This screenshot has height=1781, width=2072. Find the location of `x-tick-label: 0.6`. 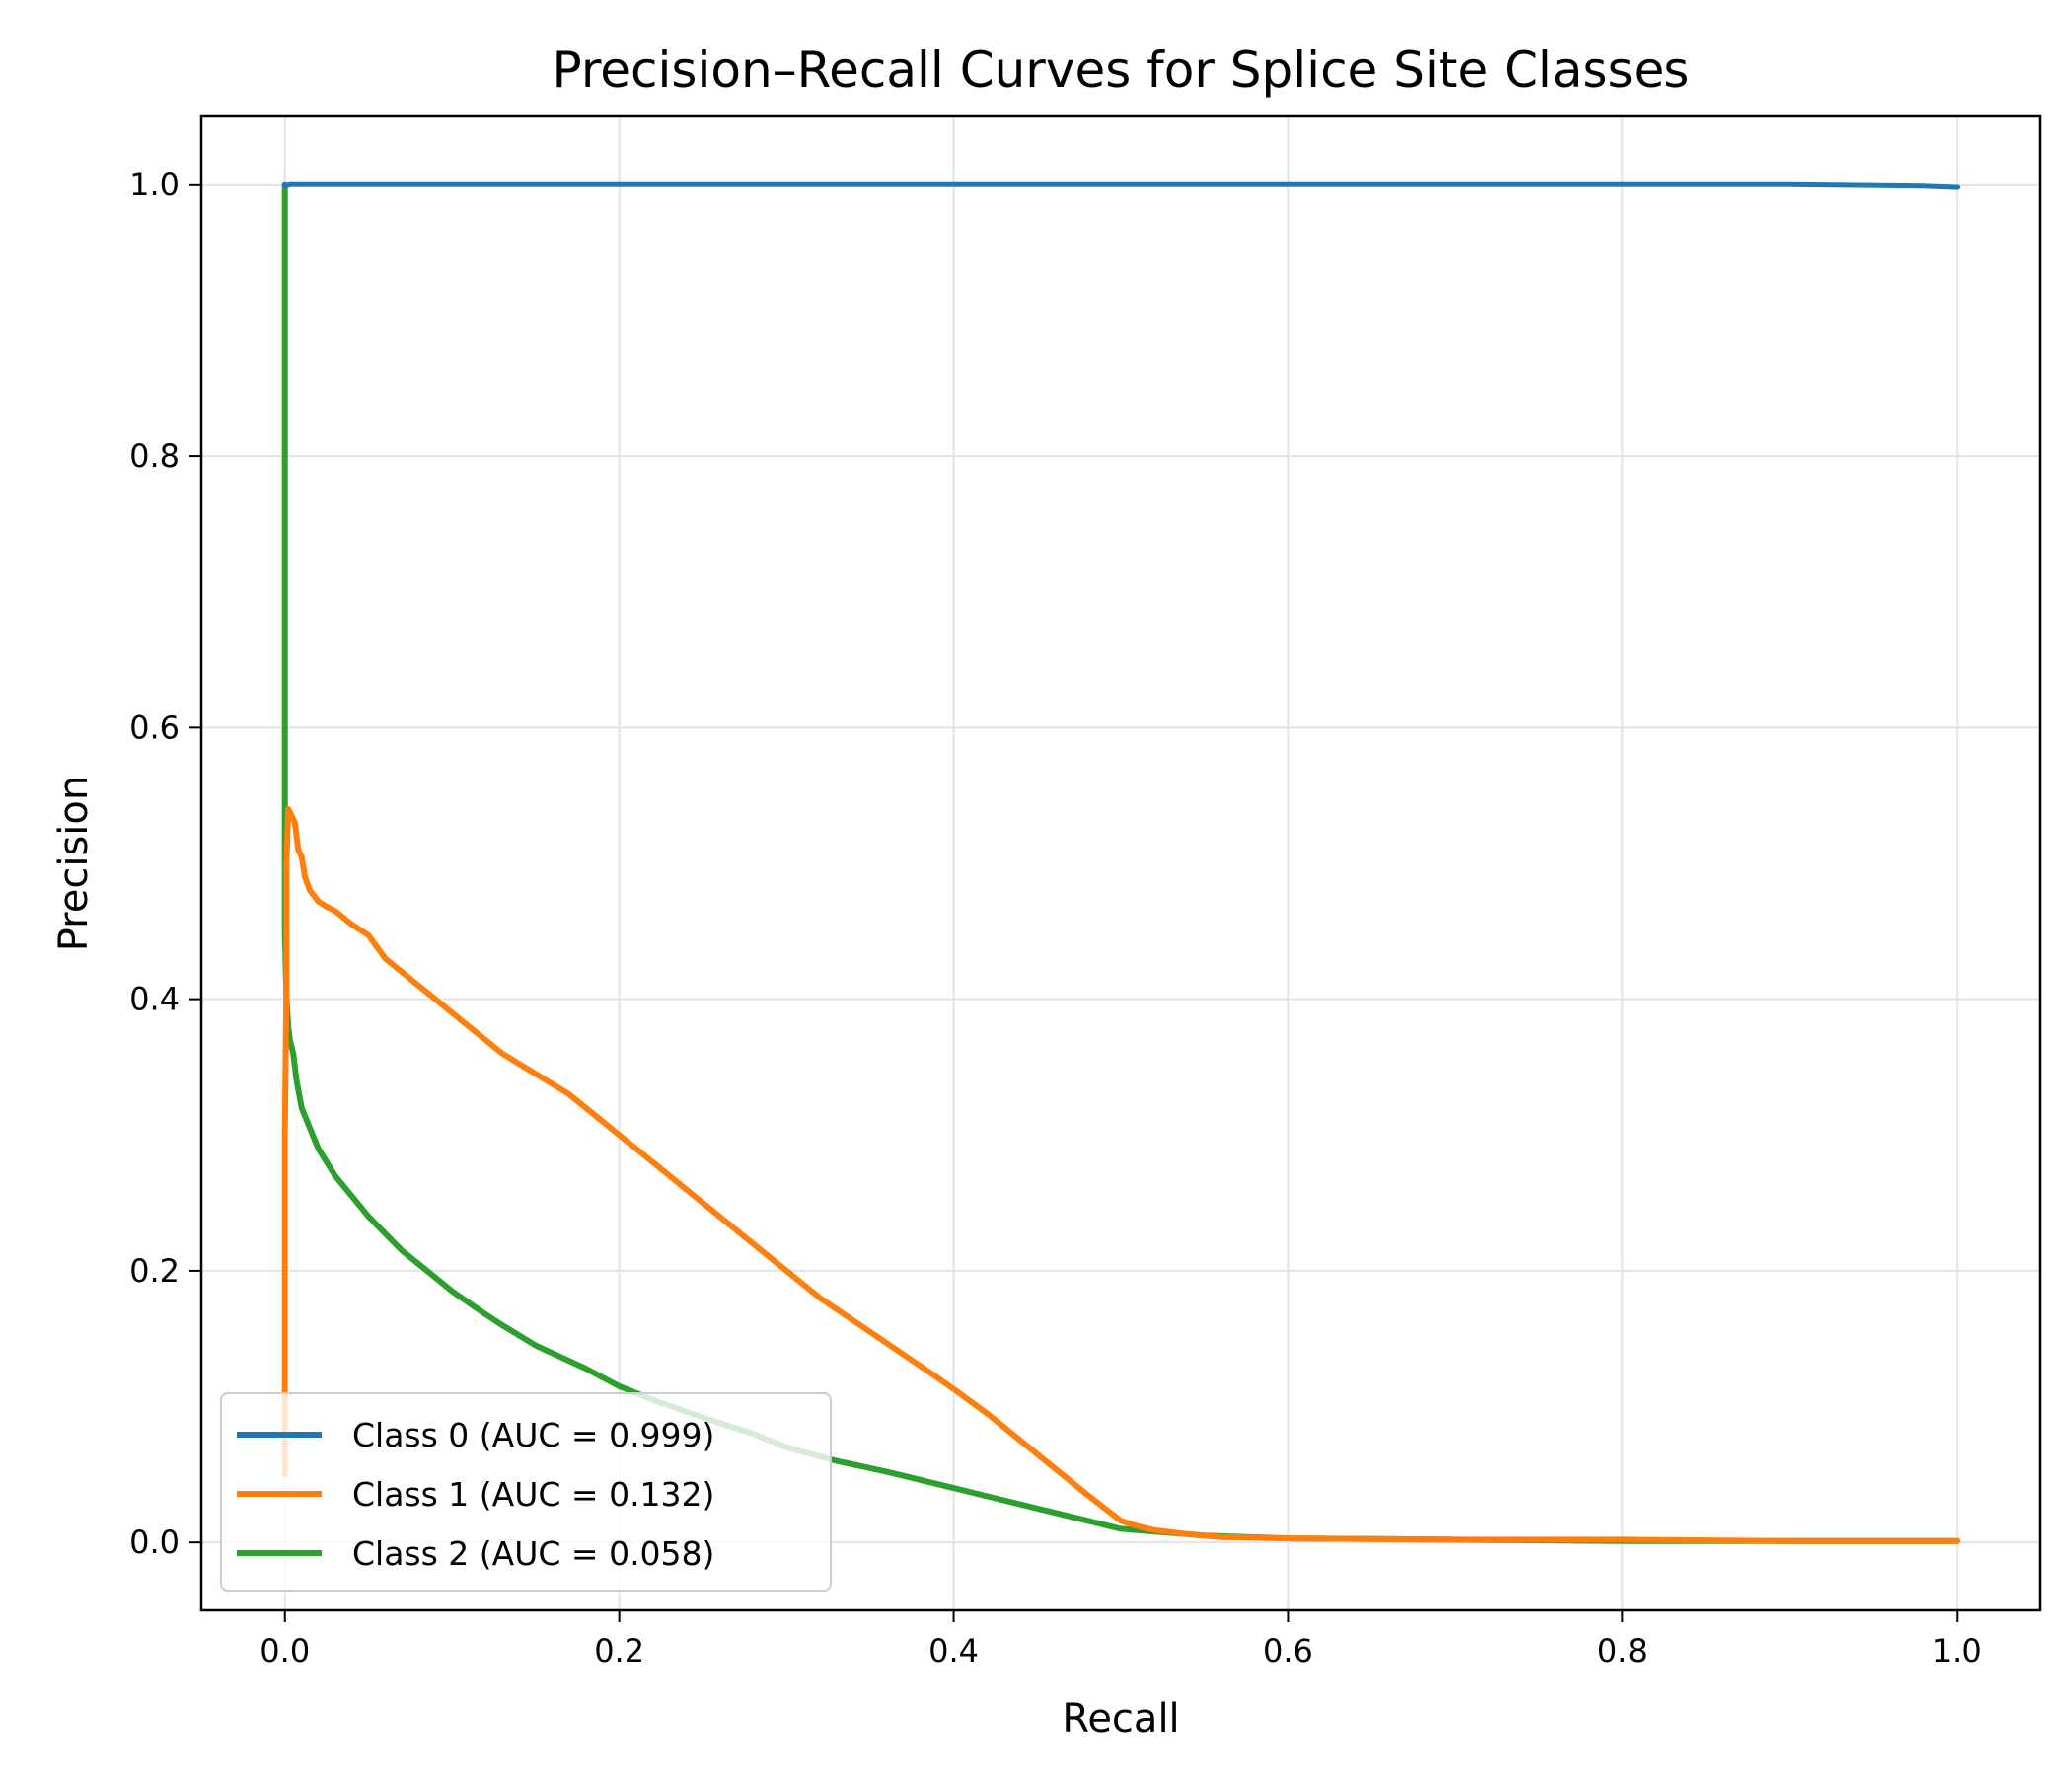

x-tick-label: 0.6 is located at coordinates (1288, 1651).